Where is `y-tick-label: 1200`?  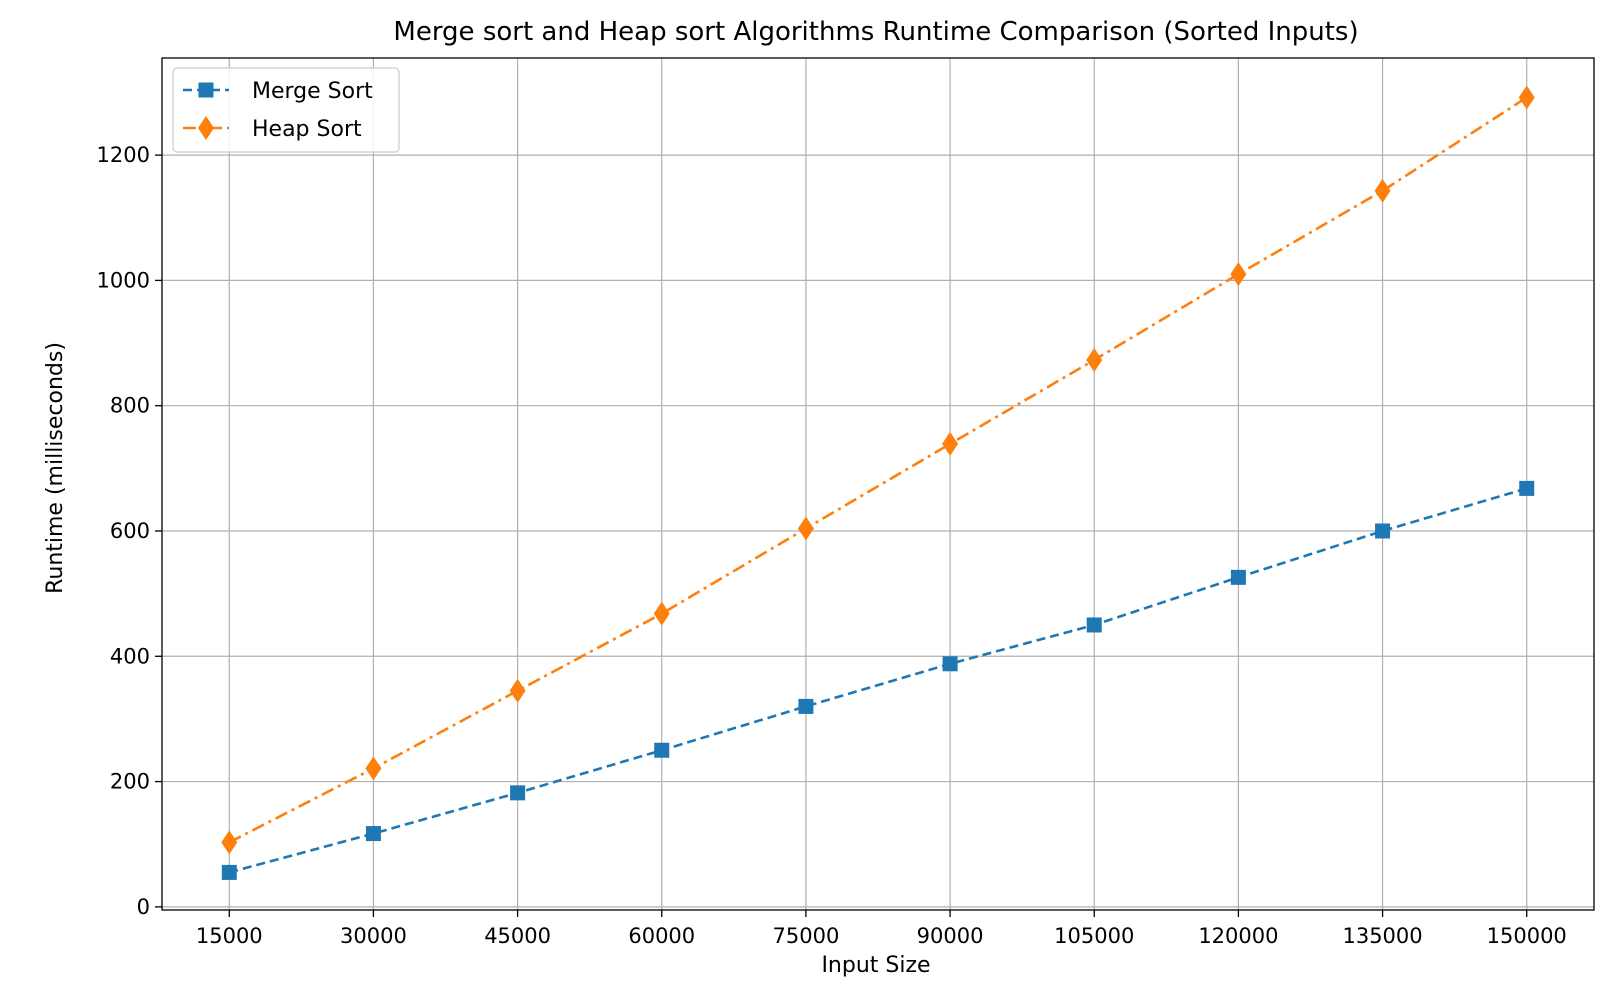
y-tick-label: 1200 is located at coordinates (123, 155).